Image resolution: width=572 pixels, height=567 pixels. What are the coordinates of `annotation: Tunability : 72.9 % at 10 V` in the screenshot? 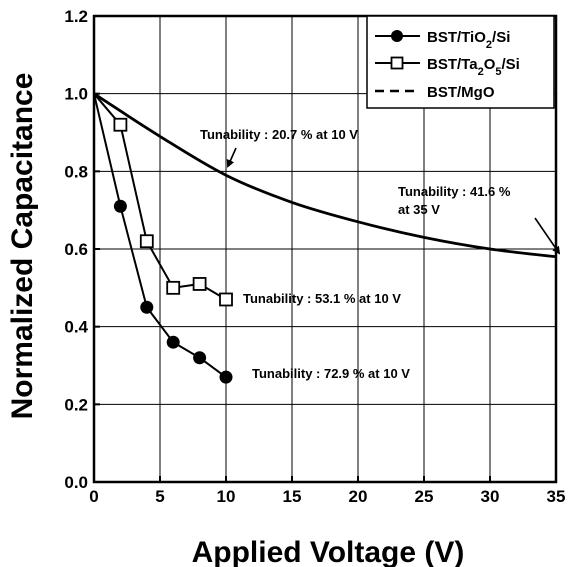 It's located at (331, 373).